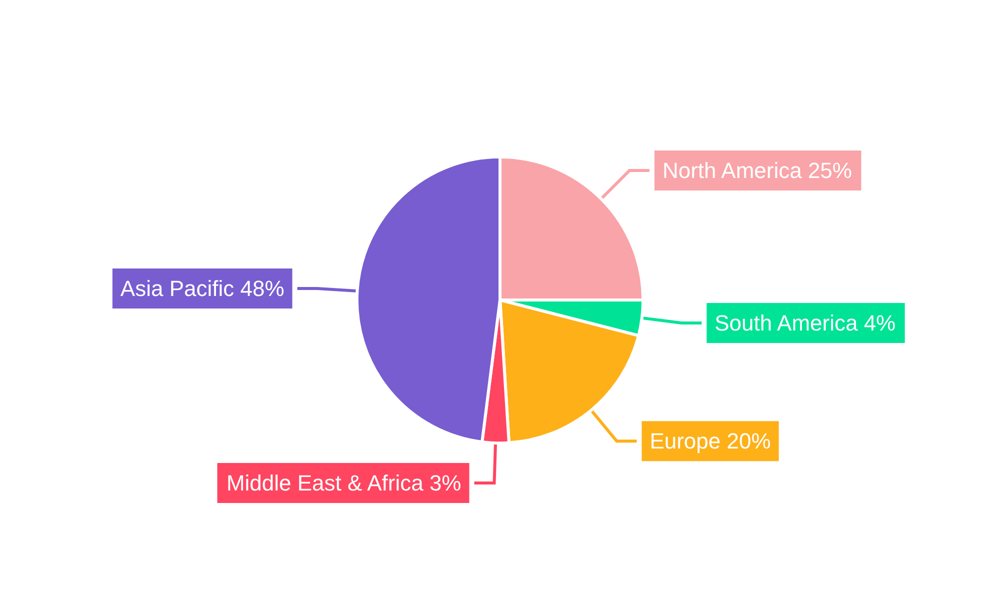 The height and width of the screenshot is (600, 1000). What do you see at coordinates (710, 441) in the screenshot?
I see `slice-label: Europe 20%` at bounding box center [710, 441].